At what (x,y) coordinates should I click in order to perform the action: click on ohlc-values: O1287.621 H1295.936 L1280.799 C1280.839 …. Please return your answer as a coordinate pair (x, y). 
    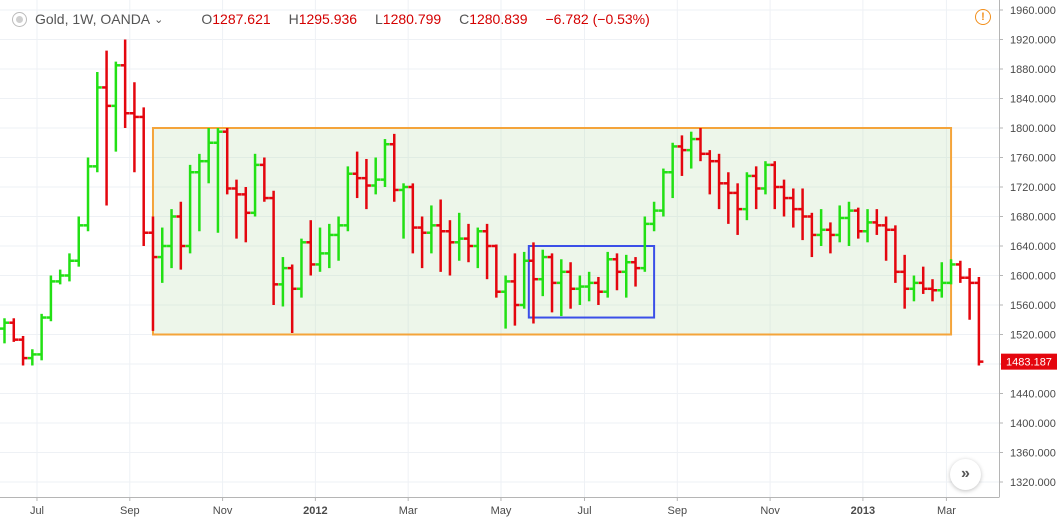
    Looking at the image, I should click on (432, 19).